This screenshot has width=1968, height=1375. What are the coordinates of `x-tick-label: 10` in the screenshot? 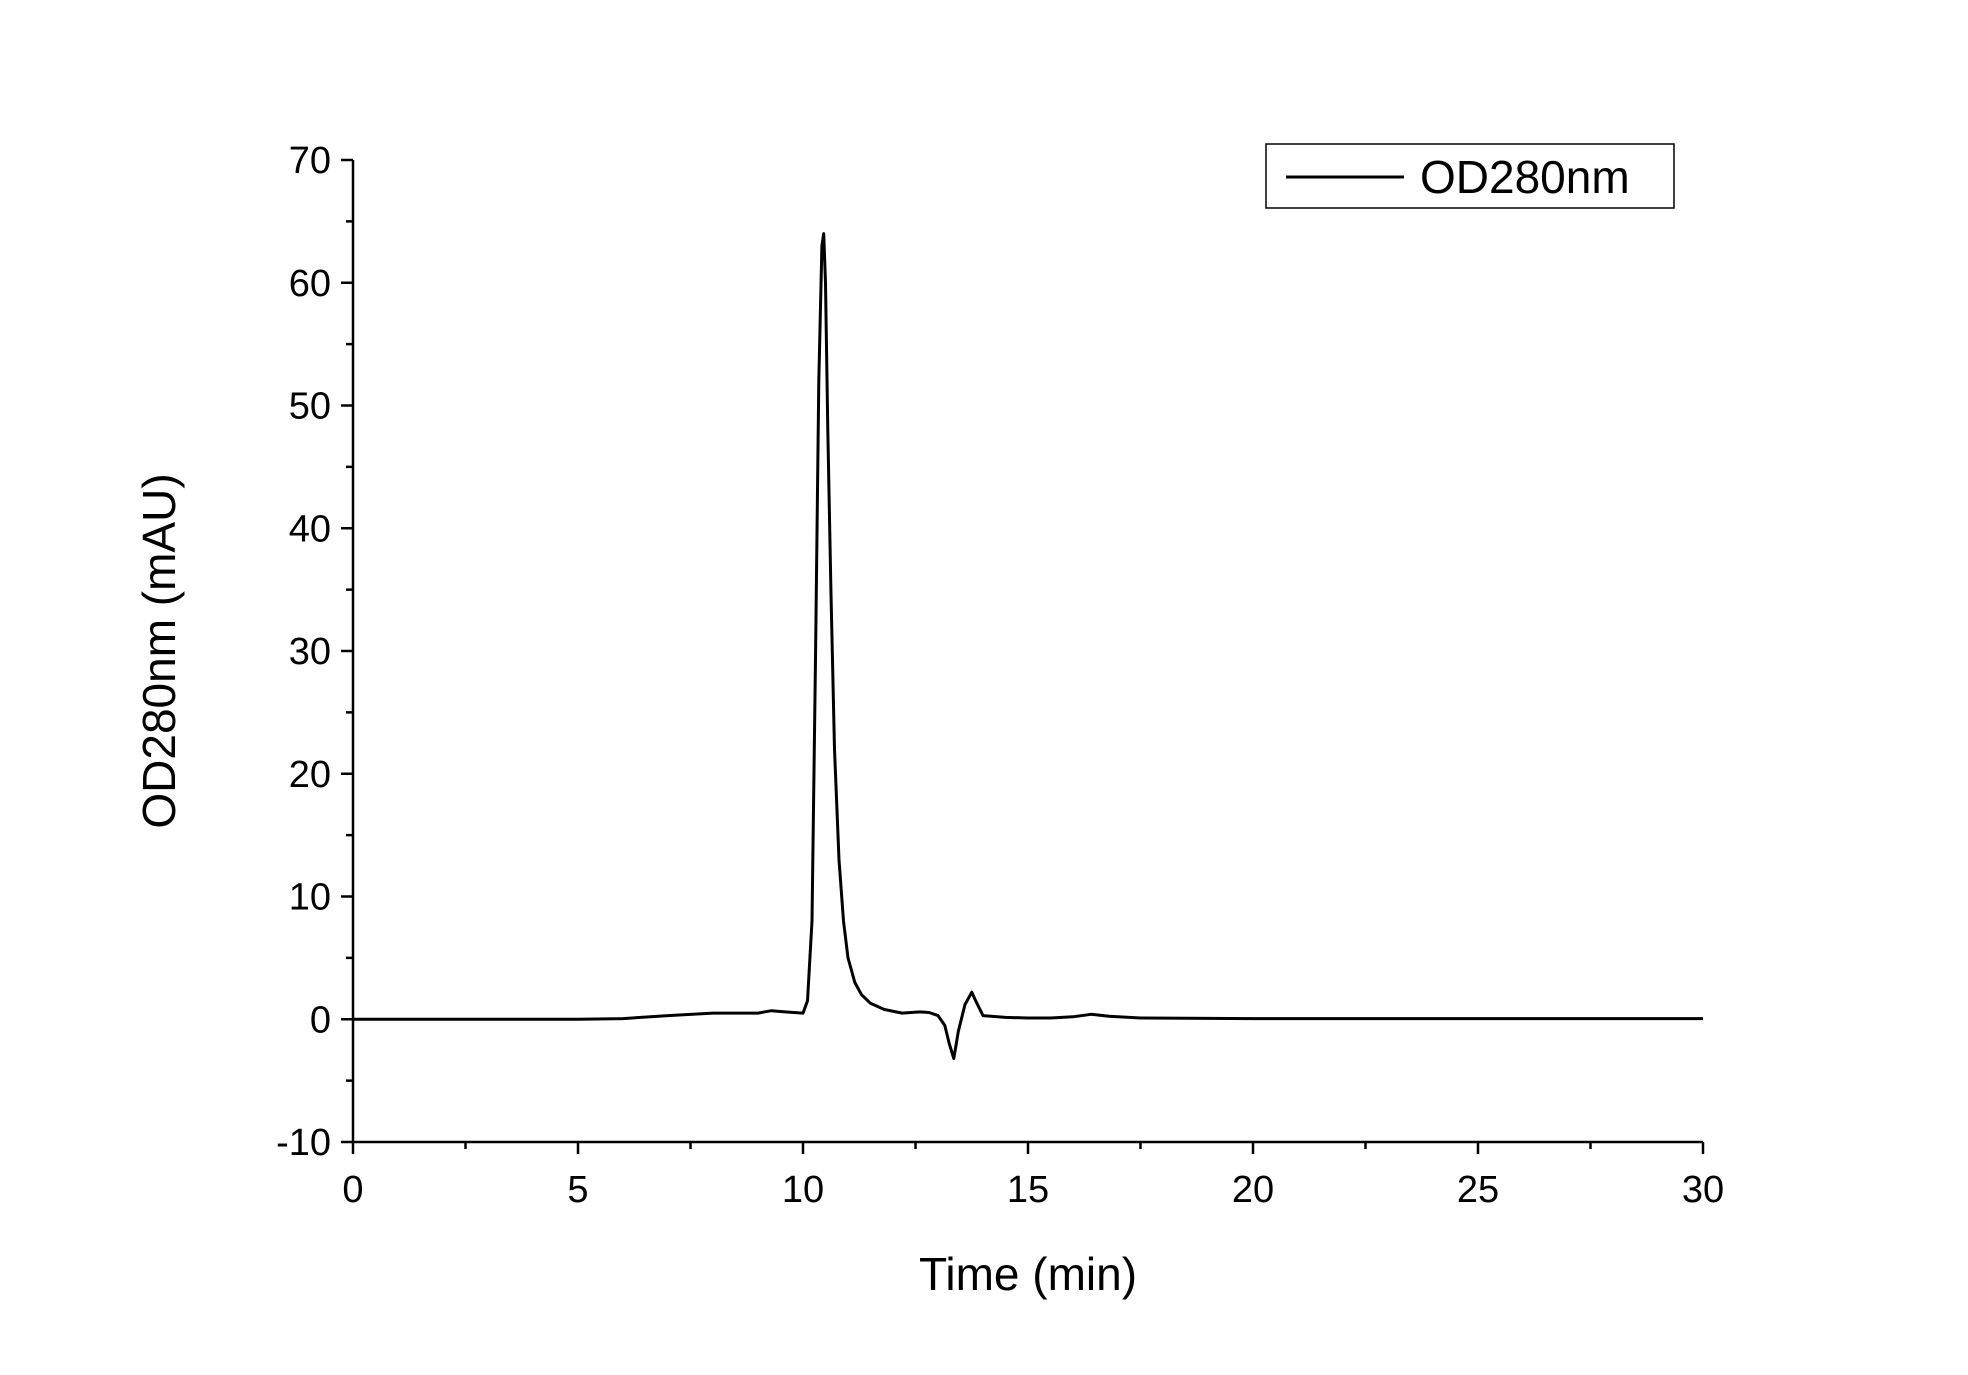 It's located at (803, 1190).